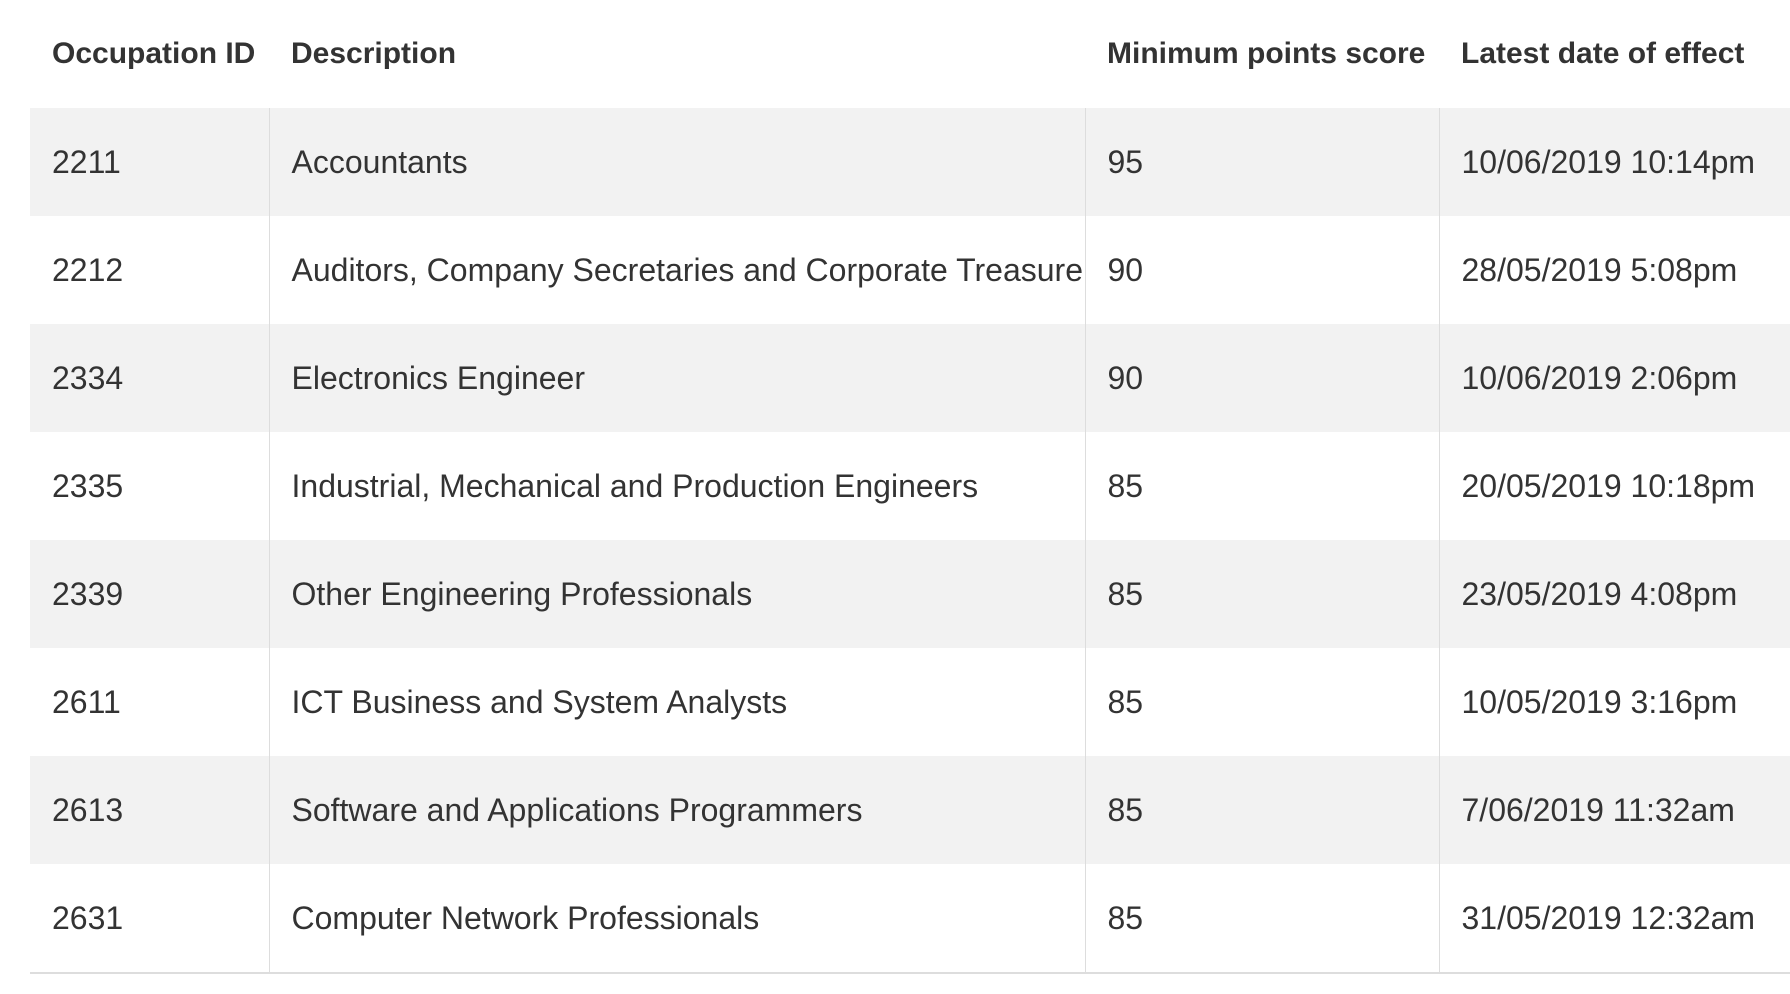  I want to click on cell-occupation-id: 2211, so click(149, 162).